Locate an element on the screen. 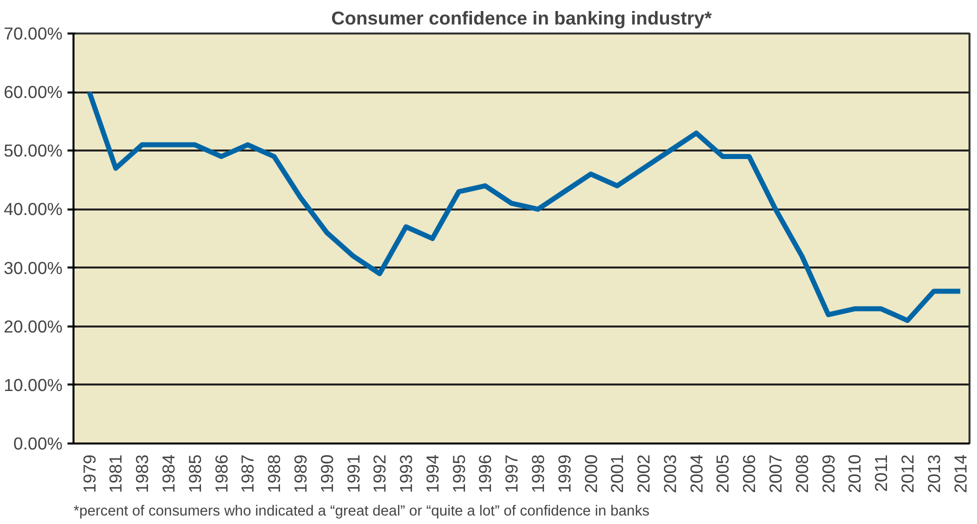 The height and width of the screenshot is (524, 977). x-tick-label: 1981 is located at coordinates (116, 474).